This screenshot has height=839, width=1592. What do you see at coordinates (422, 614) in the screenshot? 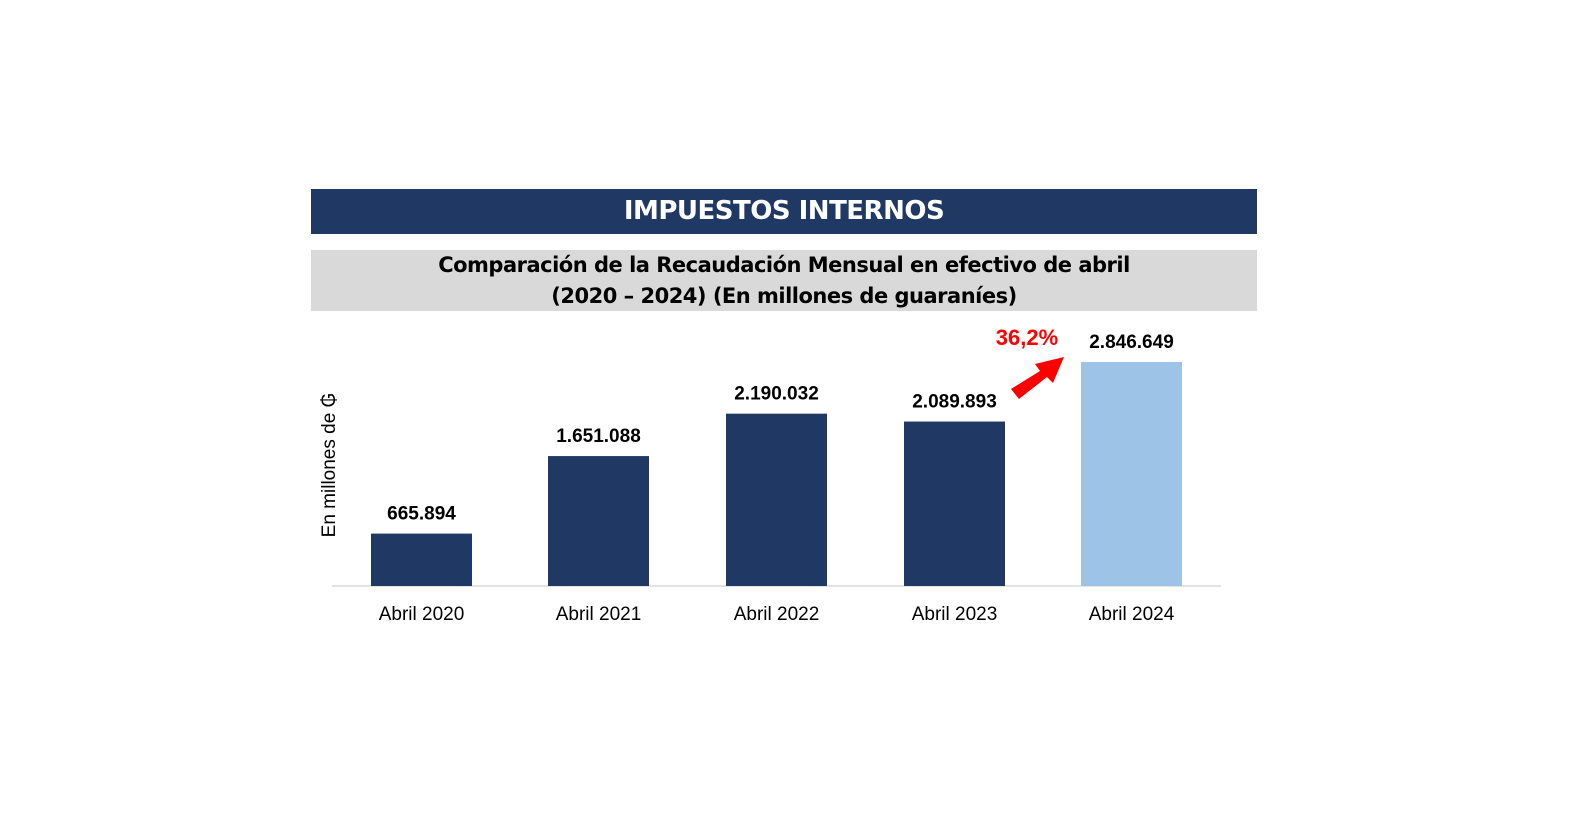
I see `x-tick-label: Abril 2020` at bounding box center [422, 614].